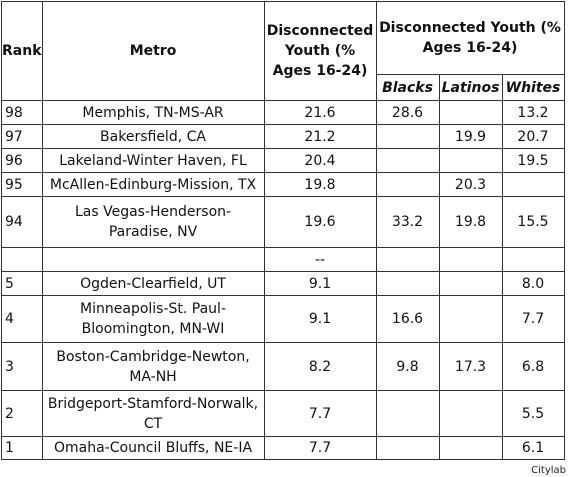 Image resolution: width=570 pixels, height=477 pixels. What do you see at coordinates (533, 160) in the screenshot?
I see `cell-whites: 19.5` at bounding box center [533, 160].